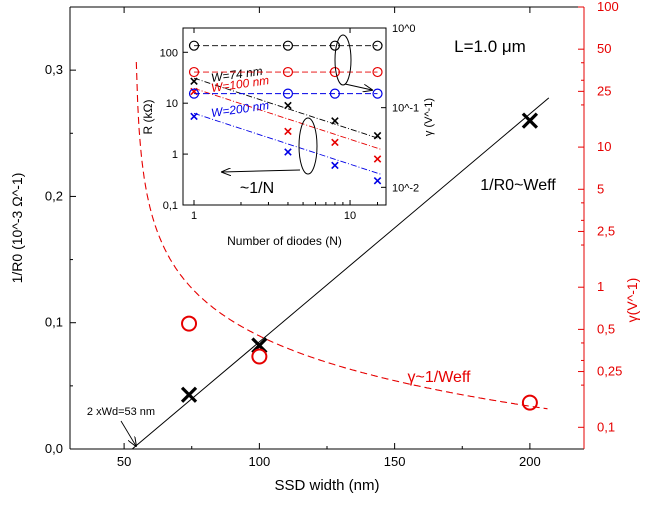  I want to click on inset-x-tick-label: 10, so click(350, 216).